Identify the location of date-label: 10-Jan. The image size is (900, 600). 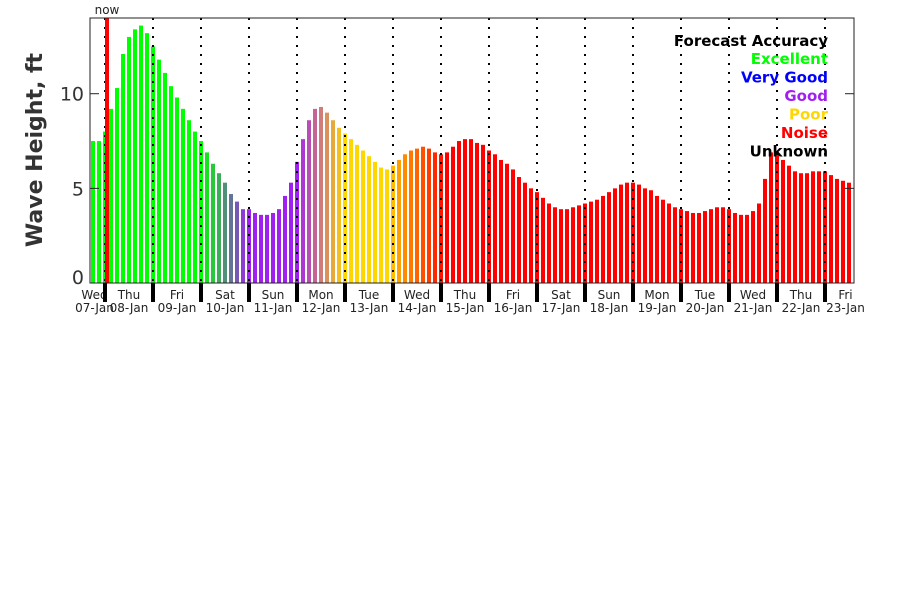
(225, 308).